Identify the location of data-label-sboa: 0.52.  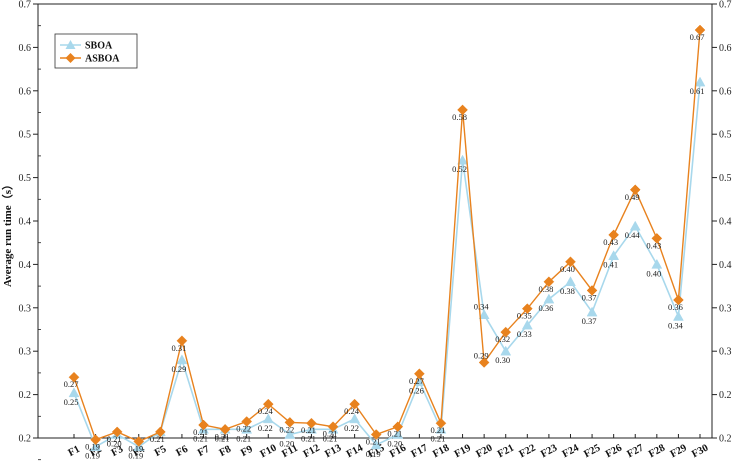
(459, 169).